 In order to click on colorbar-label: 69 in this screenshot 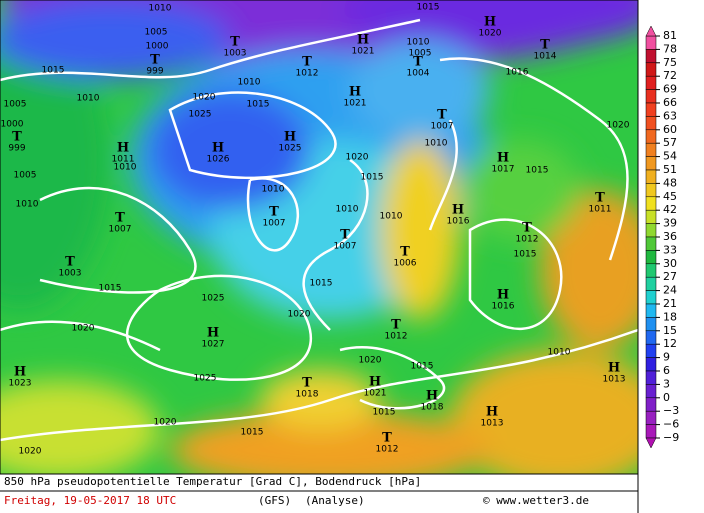, I will do `click(670, 89)`.